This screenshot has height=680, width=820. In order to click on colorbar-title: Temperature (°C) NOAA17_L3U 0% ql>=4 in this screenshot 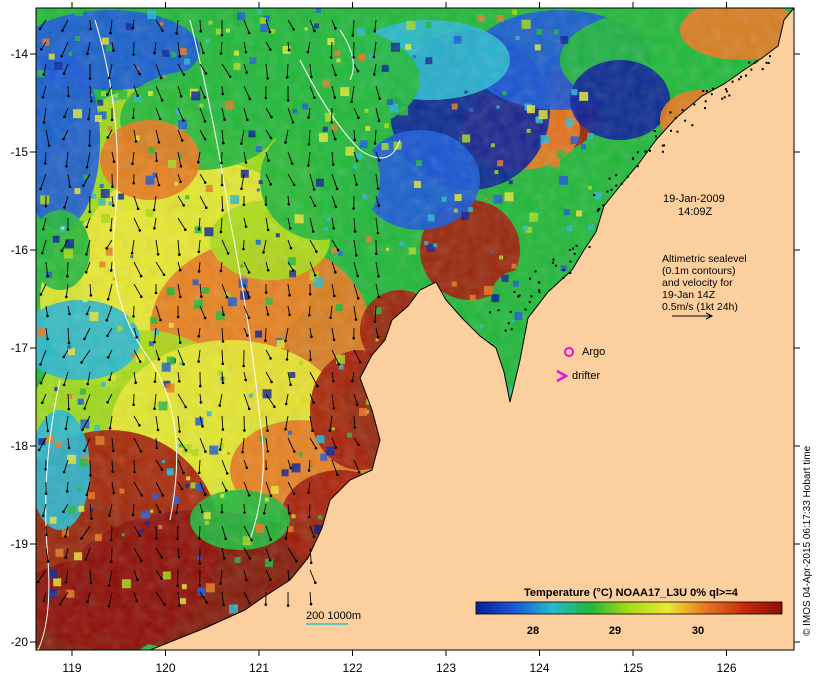, I will do `click(631, 593)`.